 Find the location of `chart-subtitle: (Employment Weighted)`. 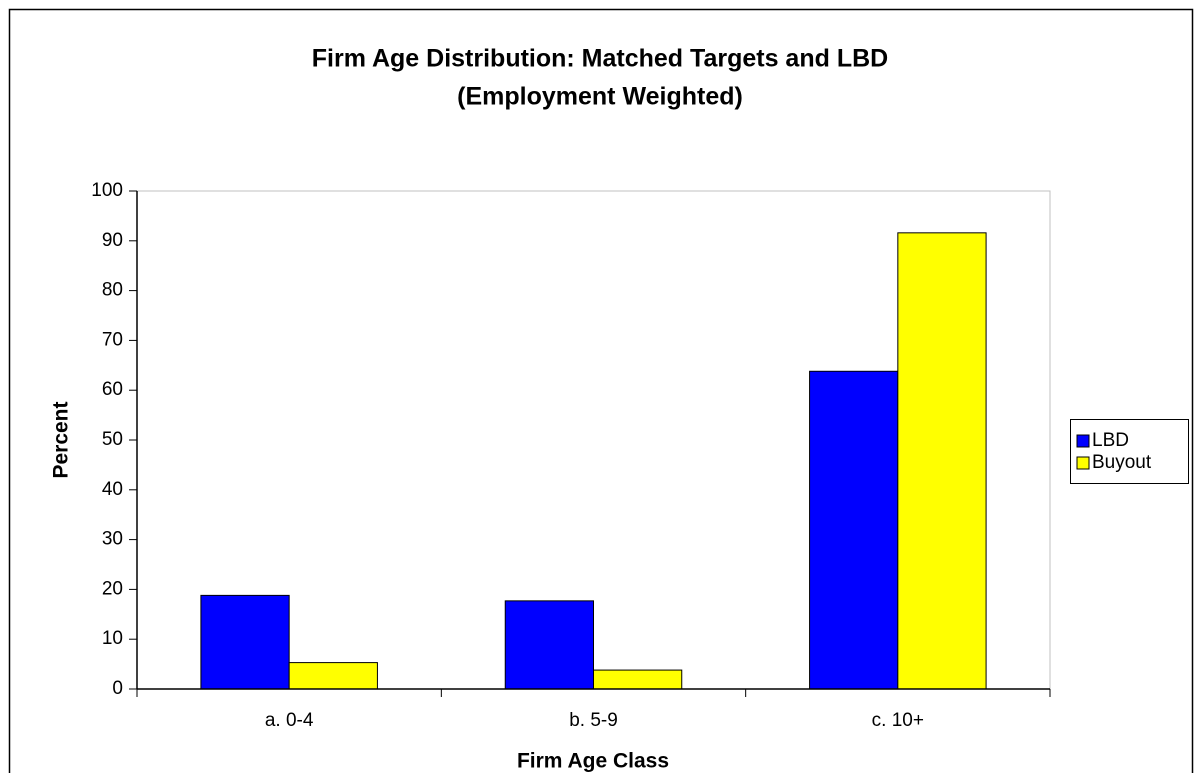

chart-subtitle: (Employment Weighted) is located at coordinates (600, 97).